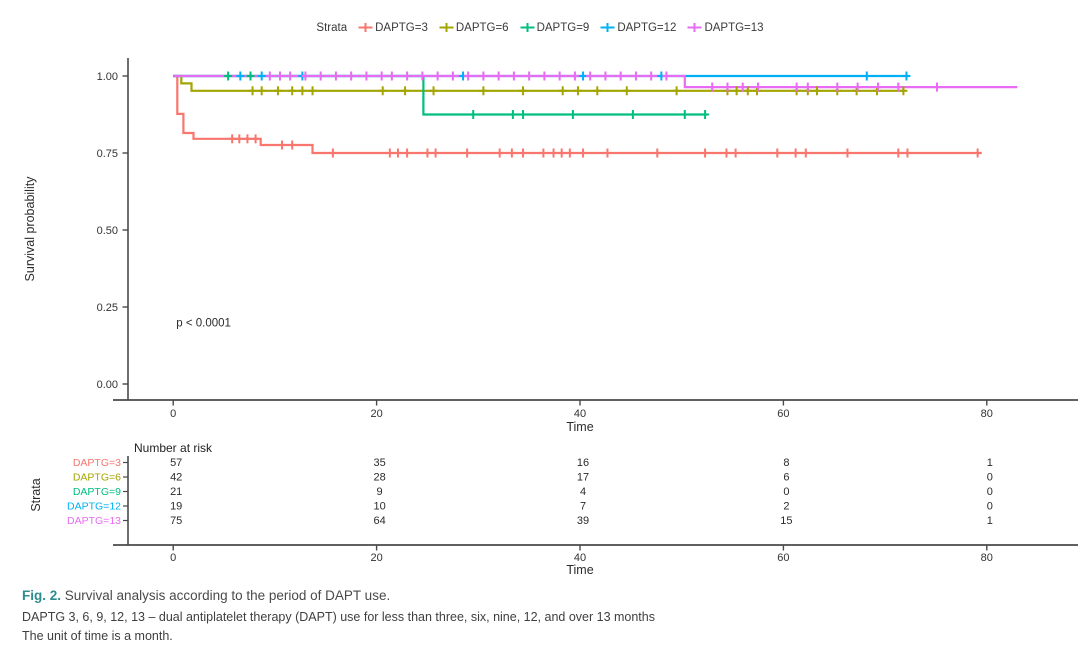 This screenshot has height=670, width=1080. Describe the element at coordinates (107, 77) in the screenshot. I see `y-tick-label: 1.00` at that location.